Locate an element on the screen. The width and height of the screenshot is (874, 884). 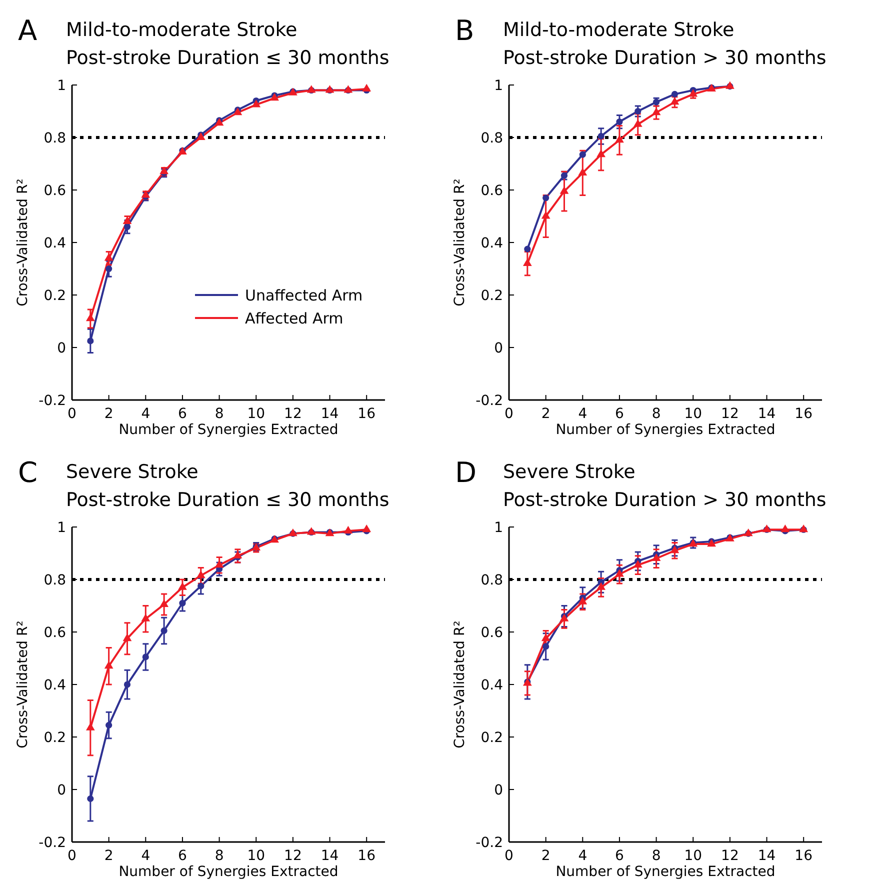
x-tick-label: 6 is located at coordinates (619, 856).